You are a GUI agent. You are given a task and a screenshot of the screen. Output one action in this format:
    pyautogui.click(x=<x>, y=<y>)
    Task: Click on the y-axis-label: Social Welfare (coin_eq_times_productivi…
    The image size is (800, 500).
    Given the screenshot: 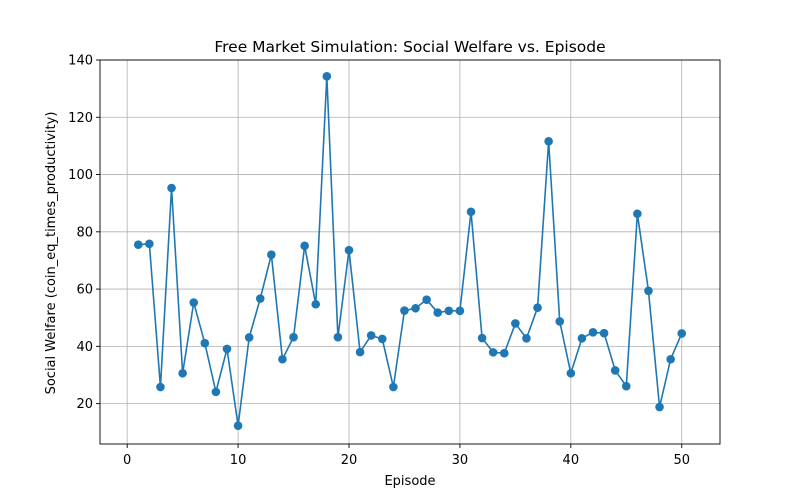 What is the action you would take?
    pyautogui.click(x=51, y=253)
    